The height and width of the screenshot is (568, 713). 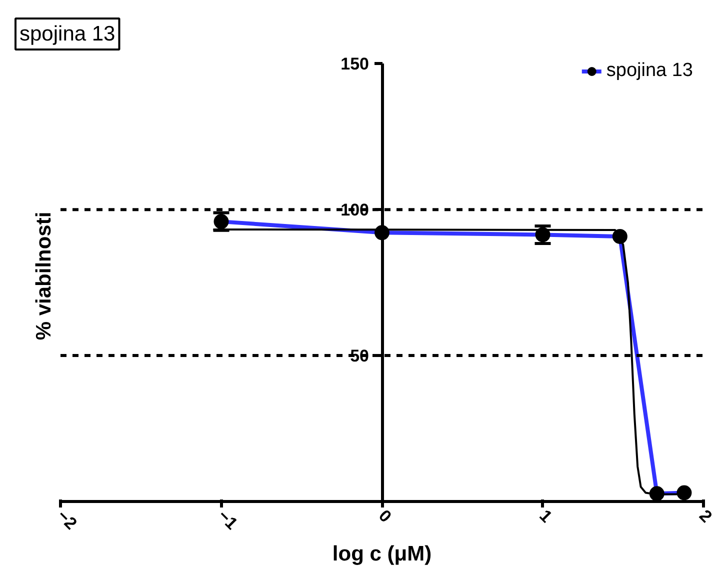 What do you see at coordinates (385, 516) in the screenshot?
I see `x-tick-label: 0` at bounding box center [385, 516].